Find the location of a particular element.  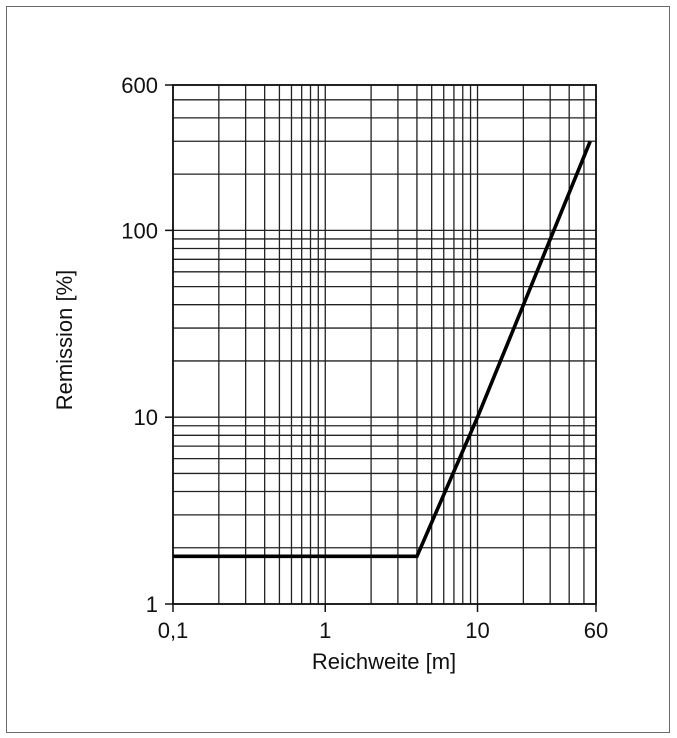

y-axis-label: Remission [%] is located at coordinates (64, 340).